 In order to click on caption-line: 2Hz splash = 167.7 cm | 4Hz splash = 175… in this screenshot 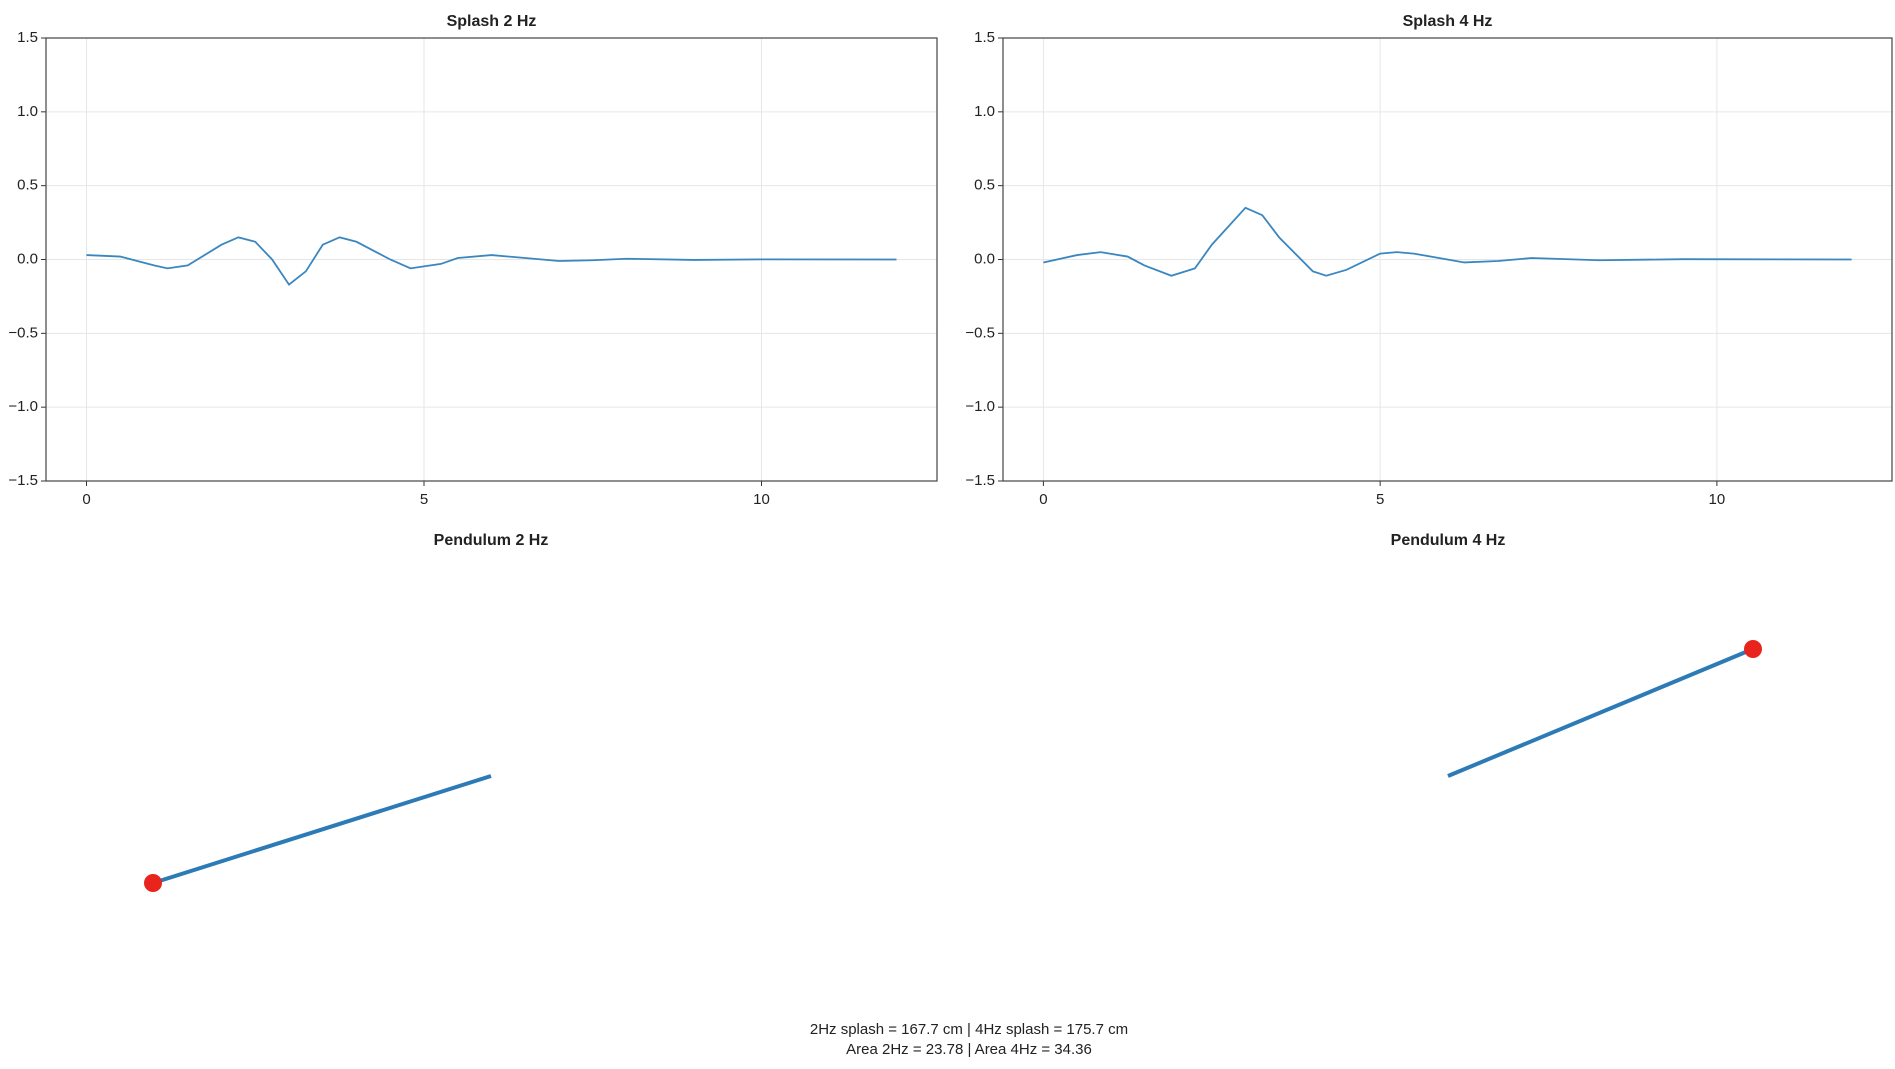, I will do `click(969, 1029)`.